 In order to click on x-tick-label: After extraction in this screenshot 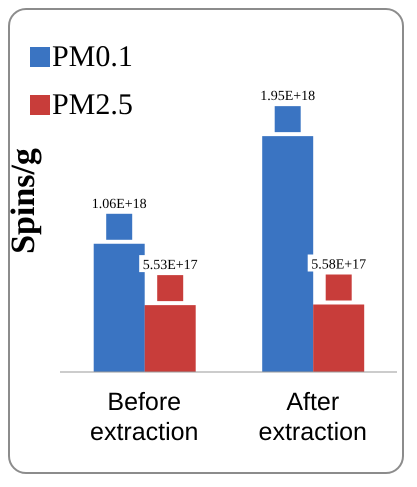, I will do `click(312, 417)`.